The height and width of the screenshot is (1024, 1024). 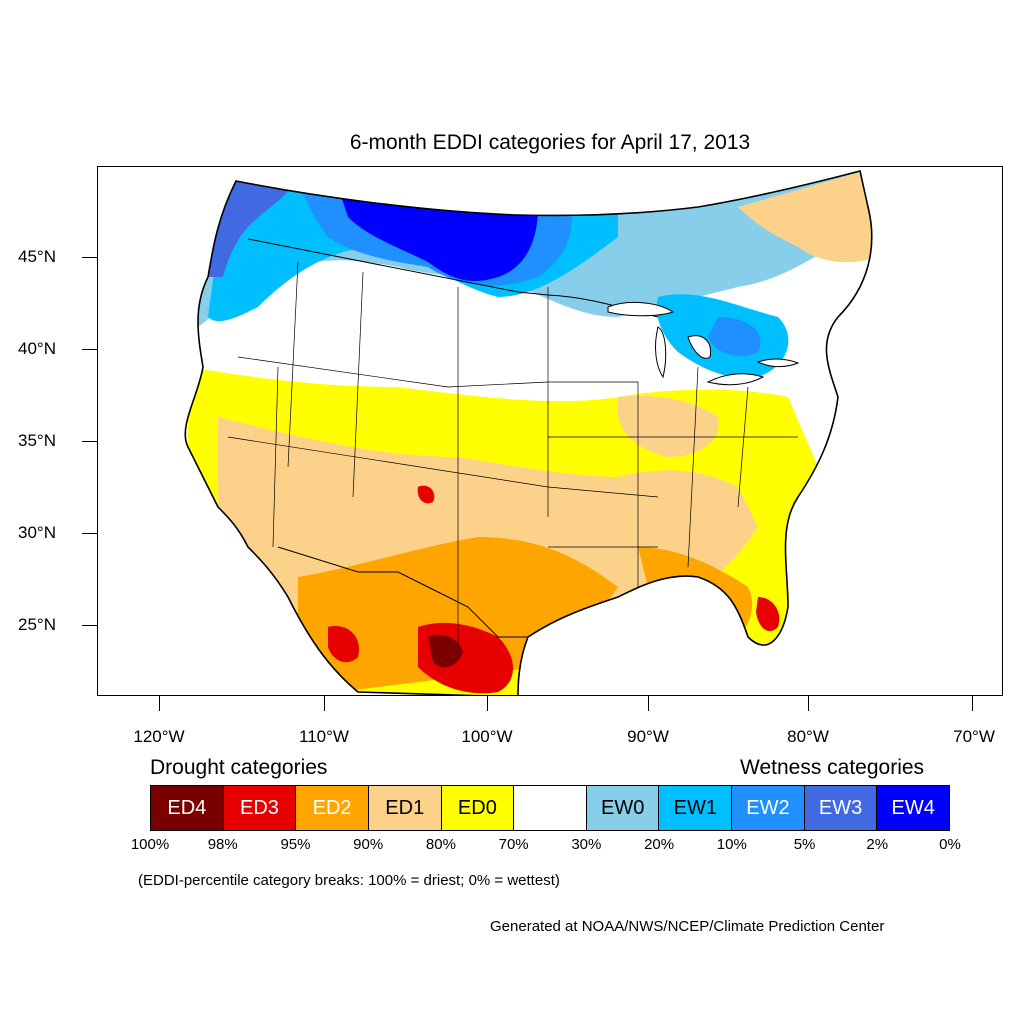 I want to click on legend-cell-ew2: EW2, so click(x=768, y=808).